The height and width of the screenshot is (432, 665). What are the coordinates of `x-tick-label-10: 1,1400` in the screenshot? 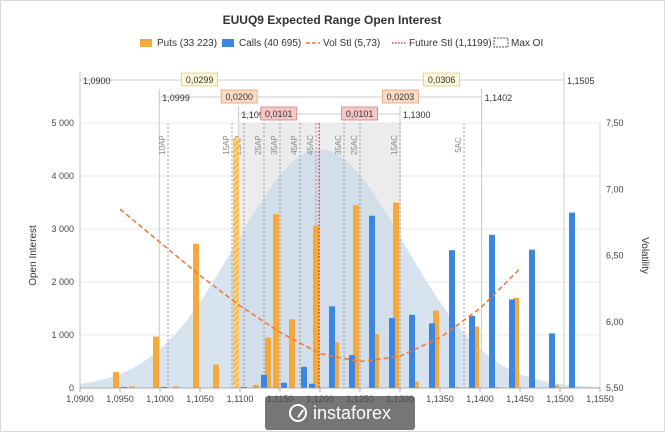 It's located at (480, 399).